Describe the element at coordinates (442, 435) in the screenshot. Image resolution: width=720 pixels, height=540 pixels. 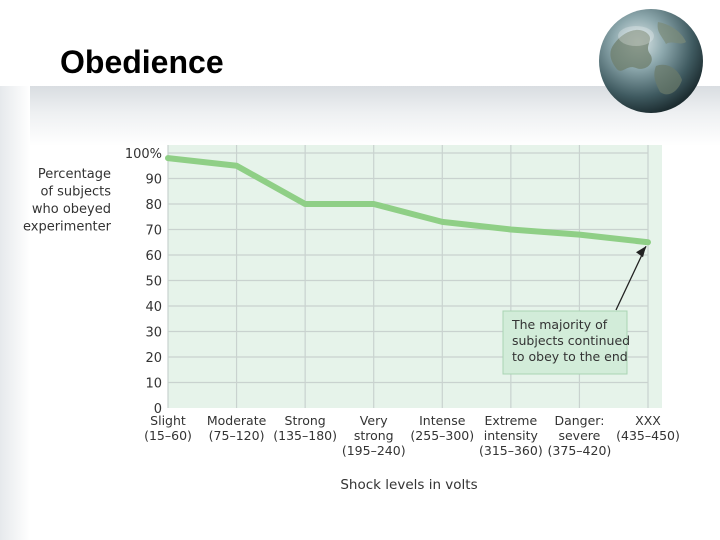
I see `x-tick-label: (255–300)` at that location.